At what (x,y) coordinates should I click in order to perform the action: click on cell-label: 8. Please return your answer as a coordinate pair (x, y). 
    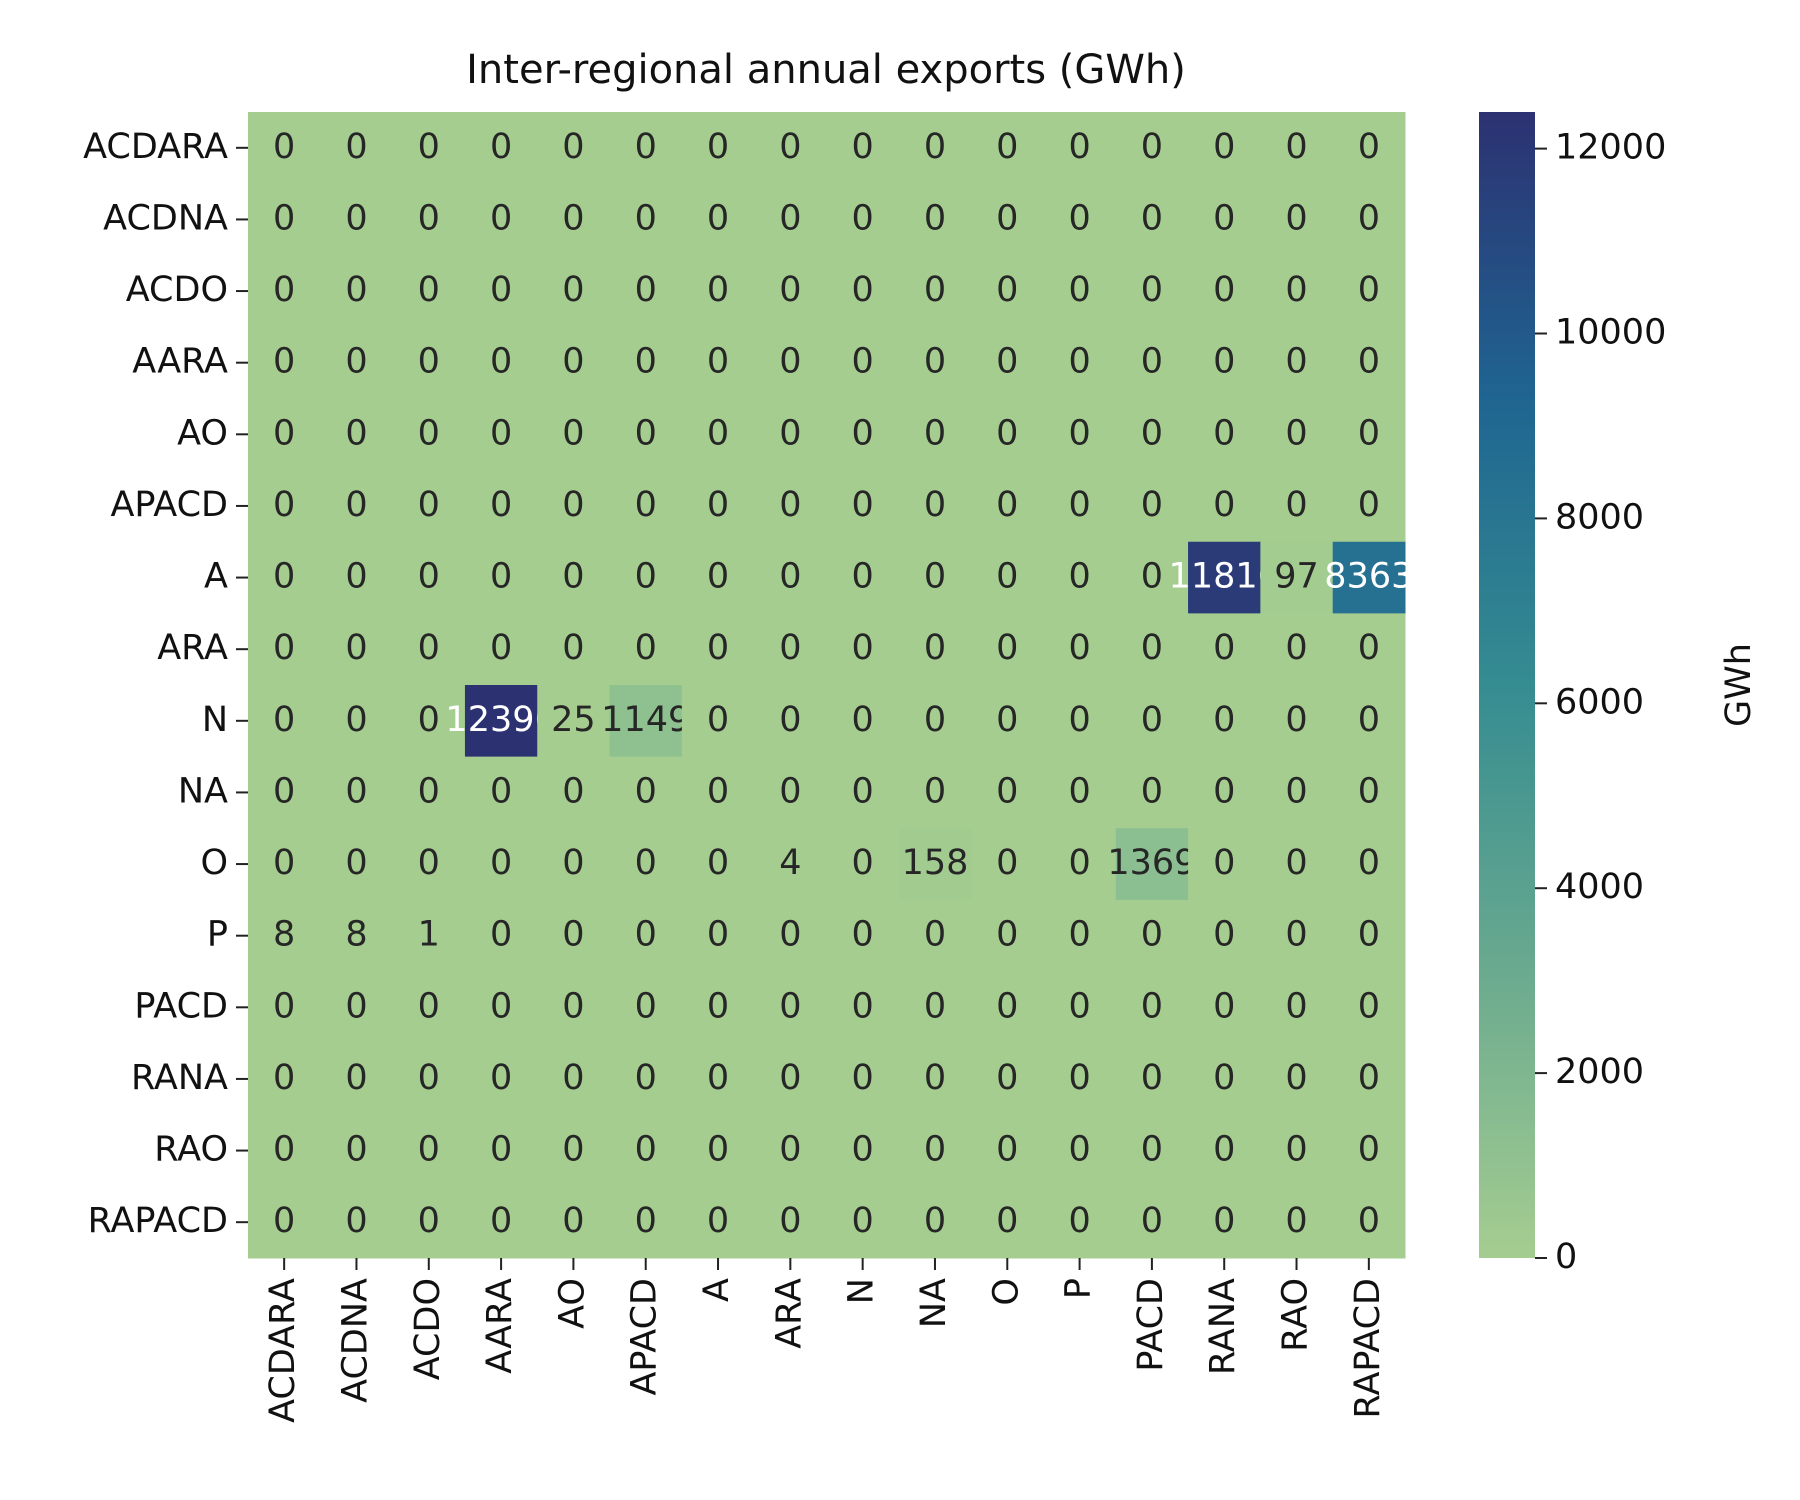
    Looking at the image, I should click on (284, 935).